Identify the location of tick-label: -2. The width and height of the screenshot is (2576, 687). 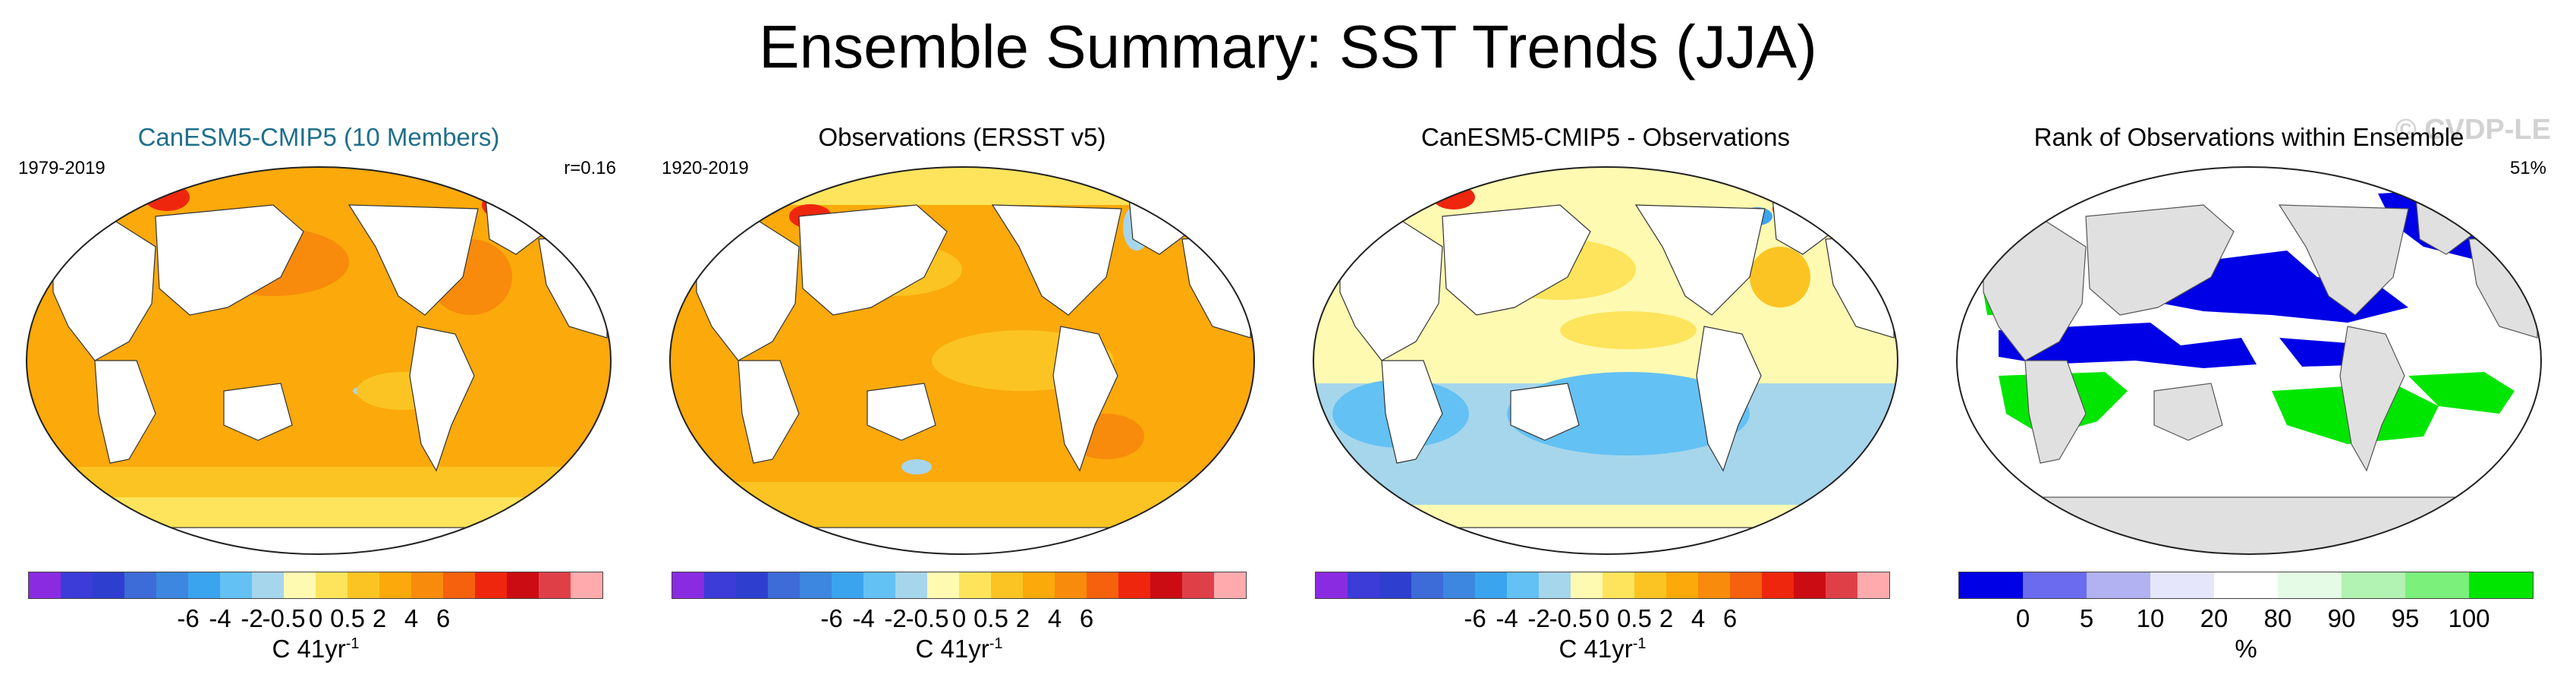
(1538, 618).